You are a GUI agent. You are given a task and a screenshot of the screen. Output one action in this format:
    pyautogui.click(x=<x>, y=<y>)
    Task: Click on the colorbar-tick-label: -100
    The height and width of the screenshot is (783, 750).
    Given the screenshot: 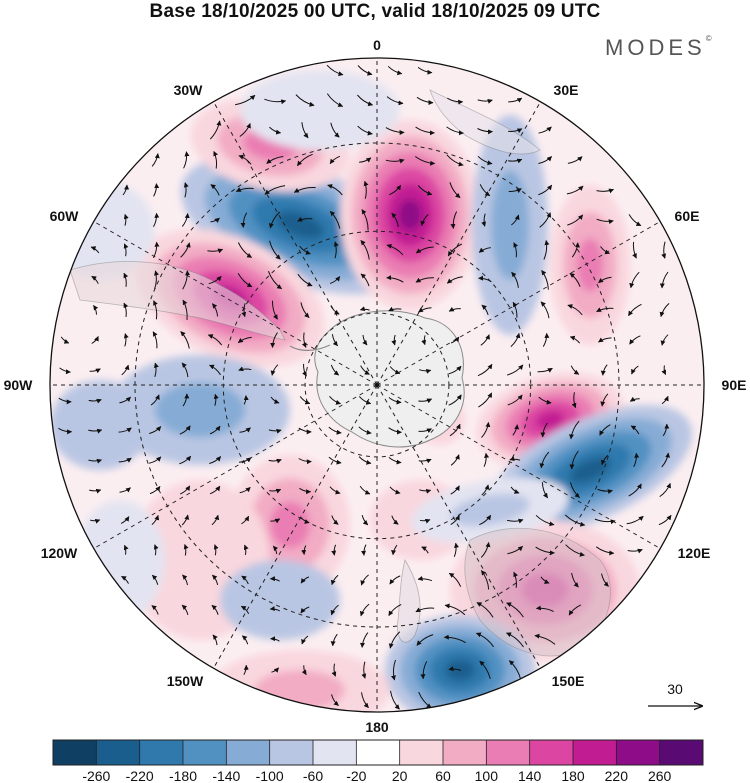 What is the action you would take?
    pyautogui.click(x=270, y=775)
    